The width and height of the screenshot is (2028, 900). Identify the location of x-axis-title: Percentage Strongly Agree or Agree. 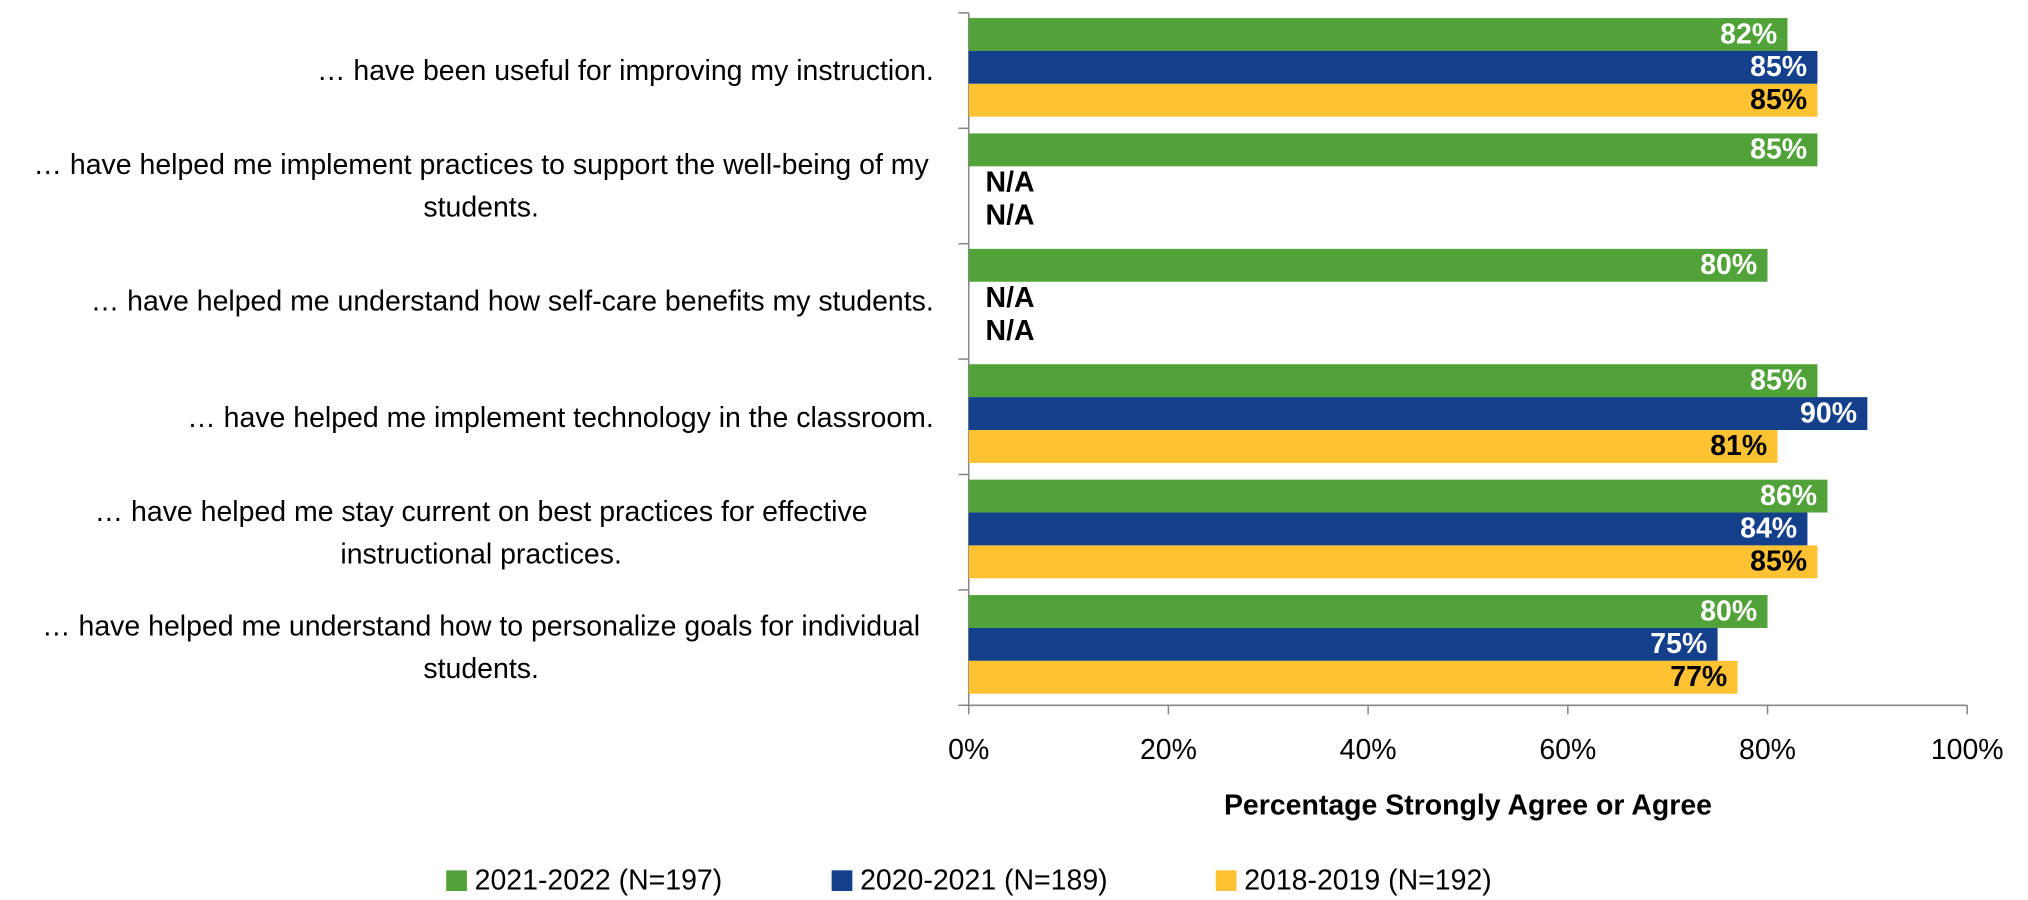
(1468, 806).